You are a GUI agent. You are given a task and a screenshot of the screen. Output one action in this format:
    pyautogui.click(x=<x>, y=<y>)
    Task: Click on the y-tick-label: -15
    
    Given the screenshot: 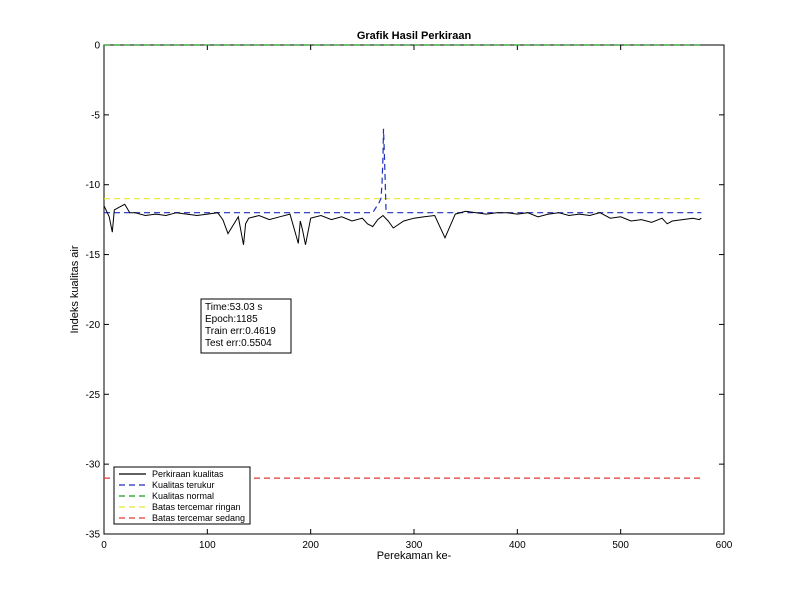 What is the action you would take?
    pyautogui.click(x=93, y=255)
    